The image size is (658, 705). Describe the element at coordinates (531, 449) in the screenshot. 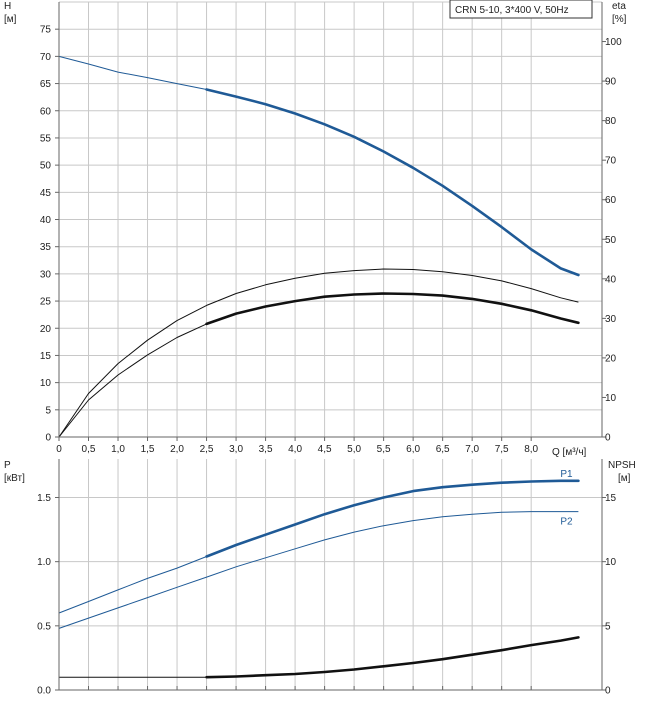

I see `top-x-tick-label: 8,0` at that location.